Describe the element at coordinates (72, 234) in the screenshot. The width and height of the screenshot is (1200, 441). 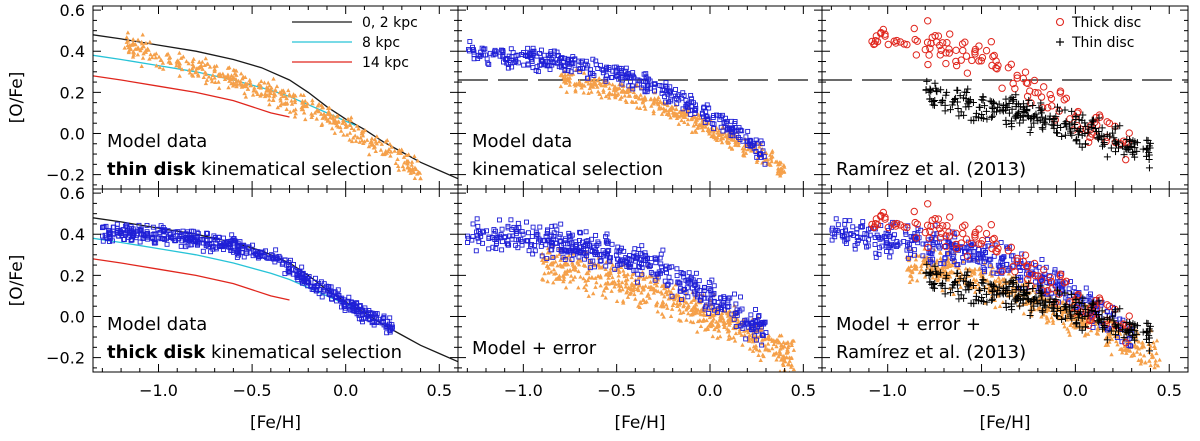
I see `y-tick-label: 0.4` at that location.